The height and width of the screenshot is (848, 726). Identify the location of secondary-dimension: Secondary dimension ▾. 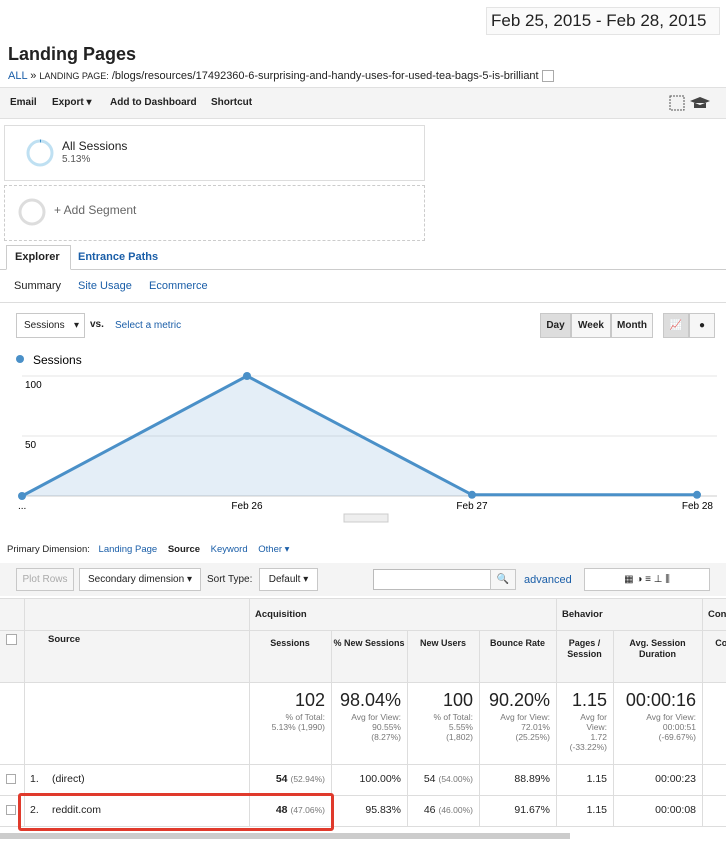
(140, 579).